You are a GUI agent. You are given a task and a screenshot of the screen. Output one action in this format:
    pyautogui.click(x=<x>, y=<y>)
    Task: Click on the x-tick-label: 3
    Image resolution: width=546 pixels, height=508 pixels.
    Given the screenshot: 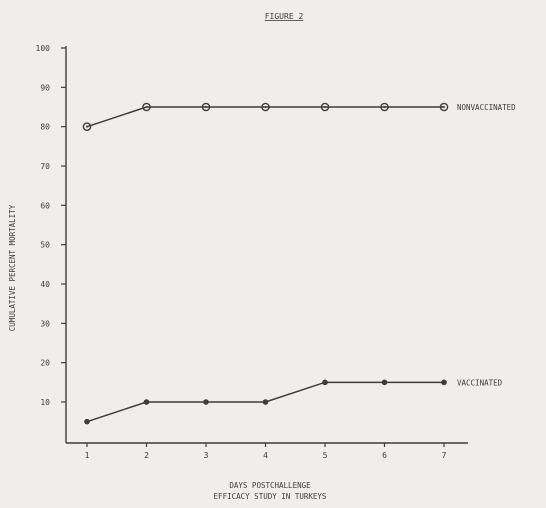 What is the action you would take?
    pyautogui.click(x=206, y=455)
    